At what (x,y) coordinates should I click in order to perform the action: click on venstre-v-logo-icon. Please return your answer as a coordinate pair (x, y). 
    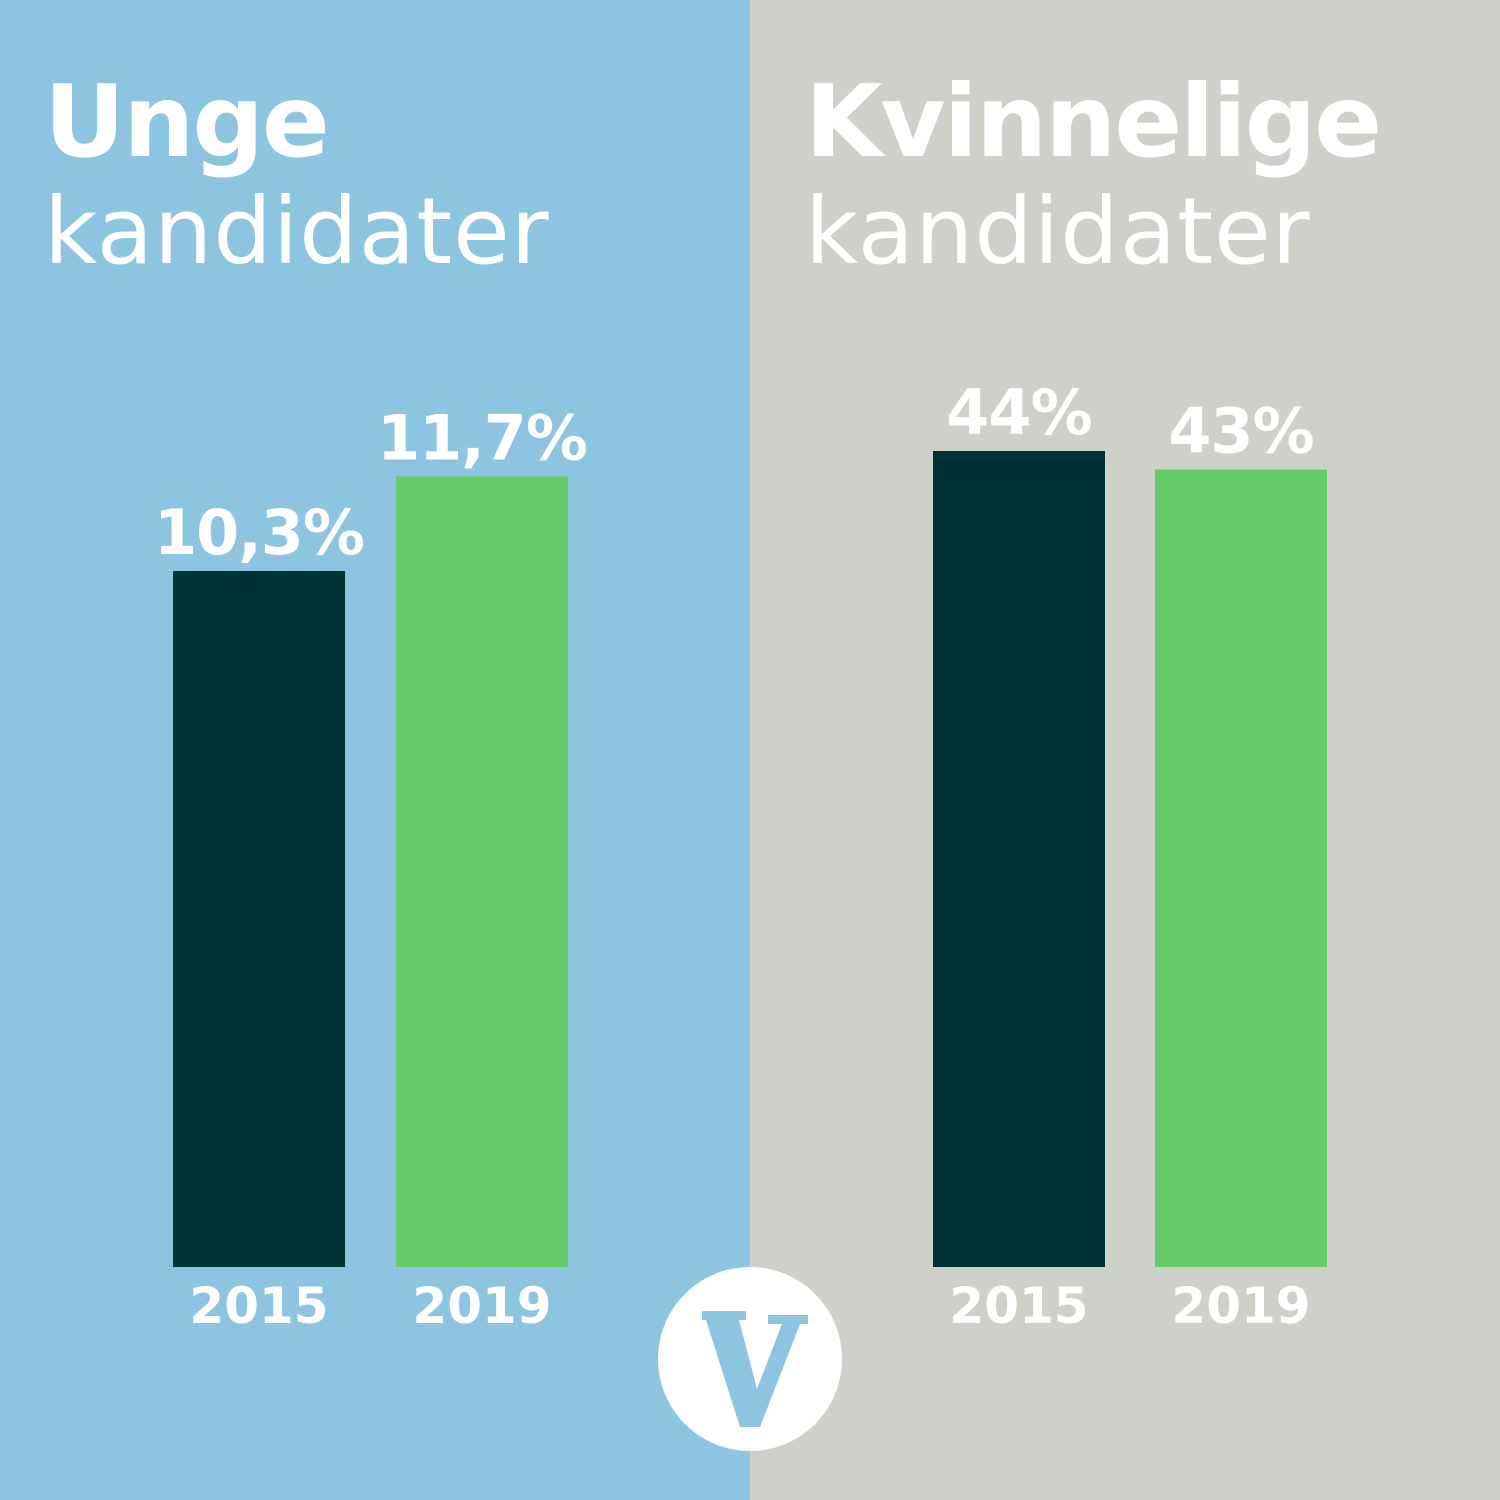
    Looking at the image, I should click on (750, 1359).